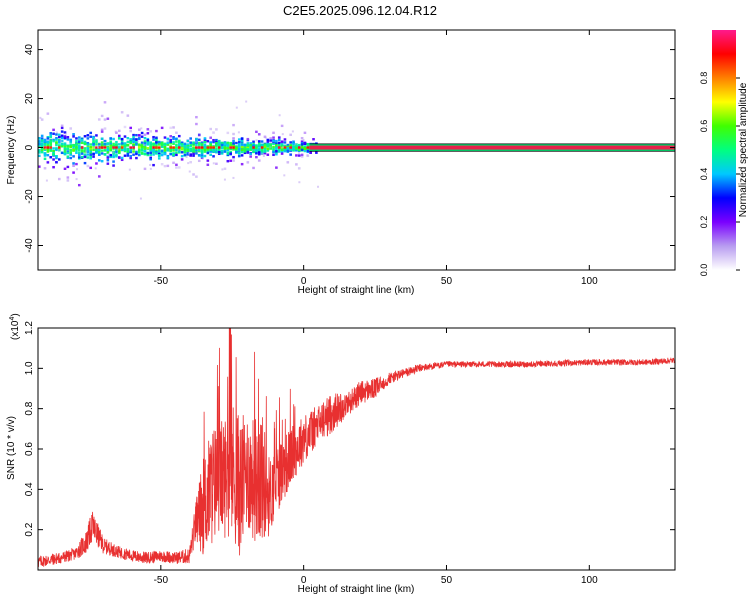 The width and height of the screenshot is (750, 600). Describe the element at coordinates (724, 150) in the screenshot. I see `colorbar-gradient` at that location.